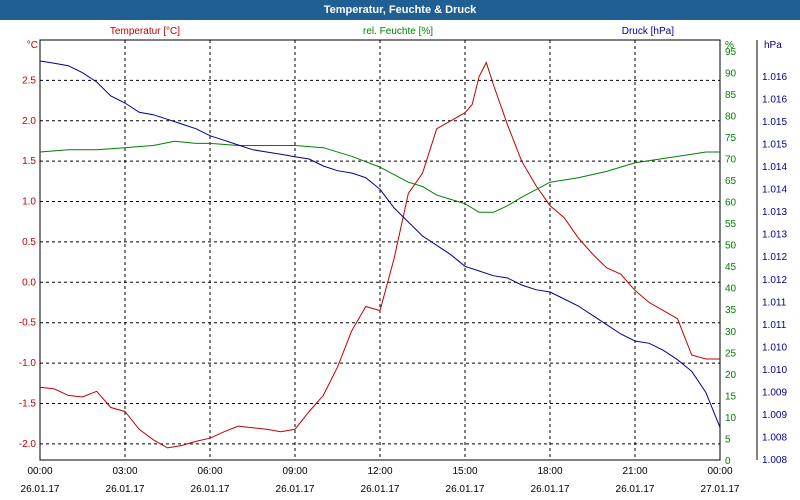 This screenshot has width=800, height=500. I want to click on legend-humidity: rel. Feuchte [%], so click(398, 31).